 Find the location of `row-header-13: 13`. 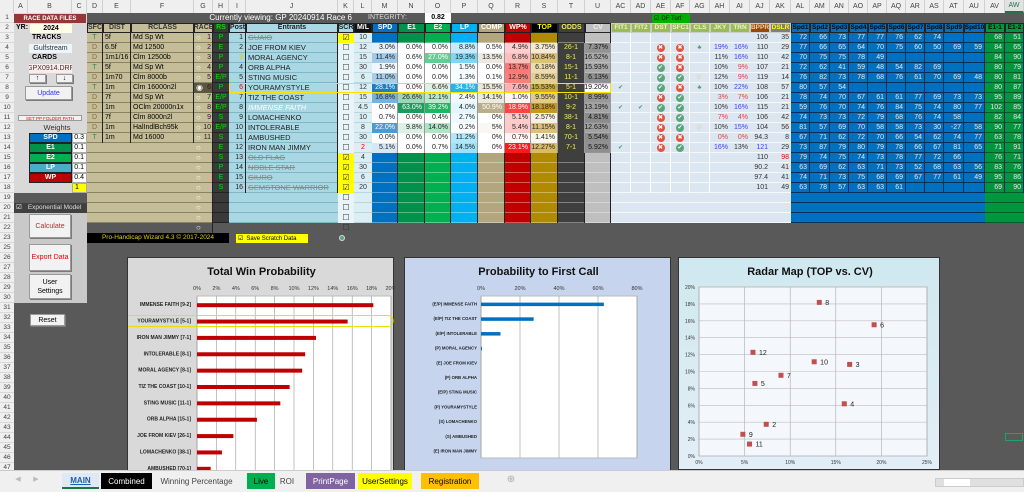

row-header-13: 13 is located at coordinates (7, 138).